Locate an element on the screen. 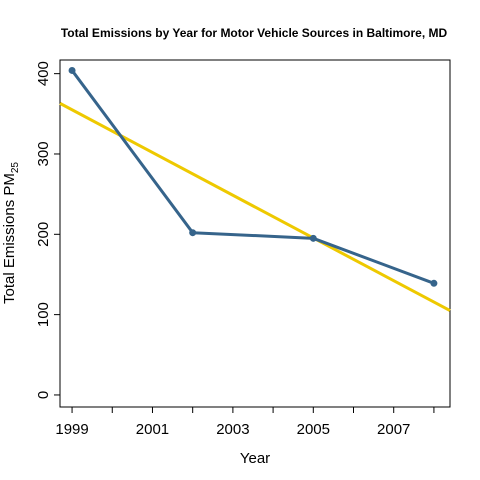 This screenshot has height=480, width=480. x-tick-label: 2005 is located at coordinates (313, 429).